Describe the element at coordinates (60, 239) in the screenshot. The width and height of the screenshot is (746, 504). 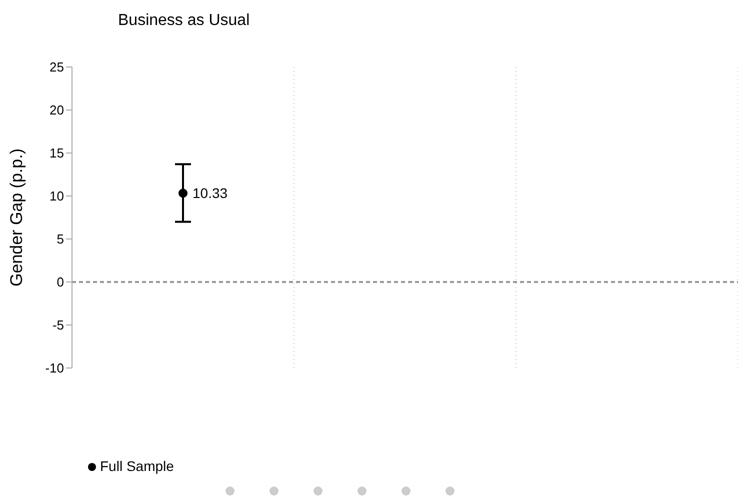
I see `y-tick-label: 5` at that location.